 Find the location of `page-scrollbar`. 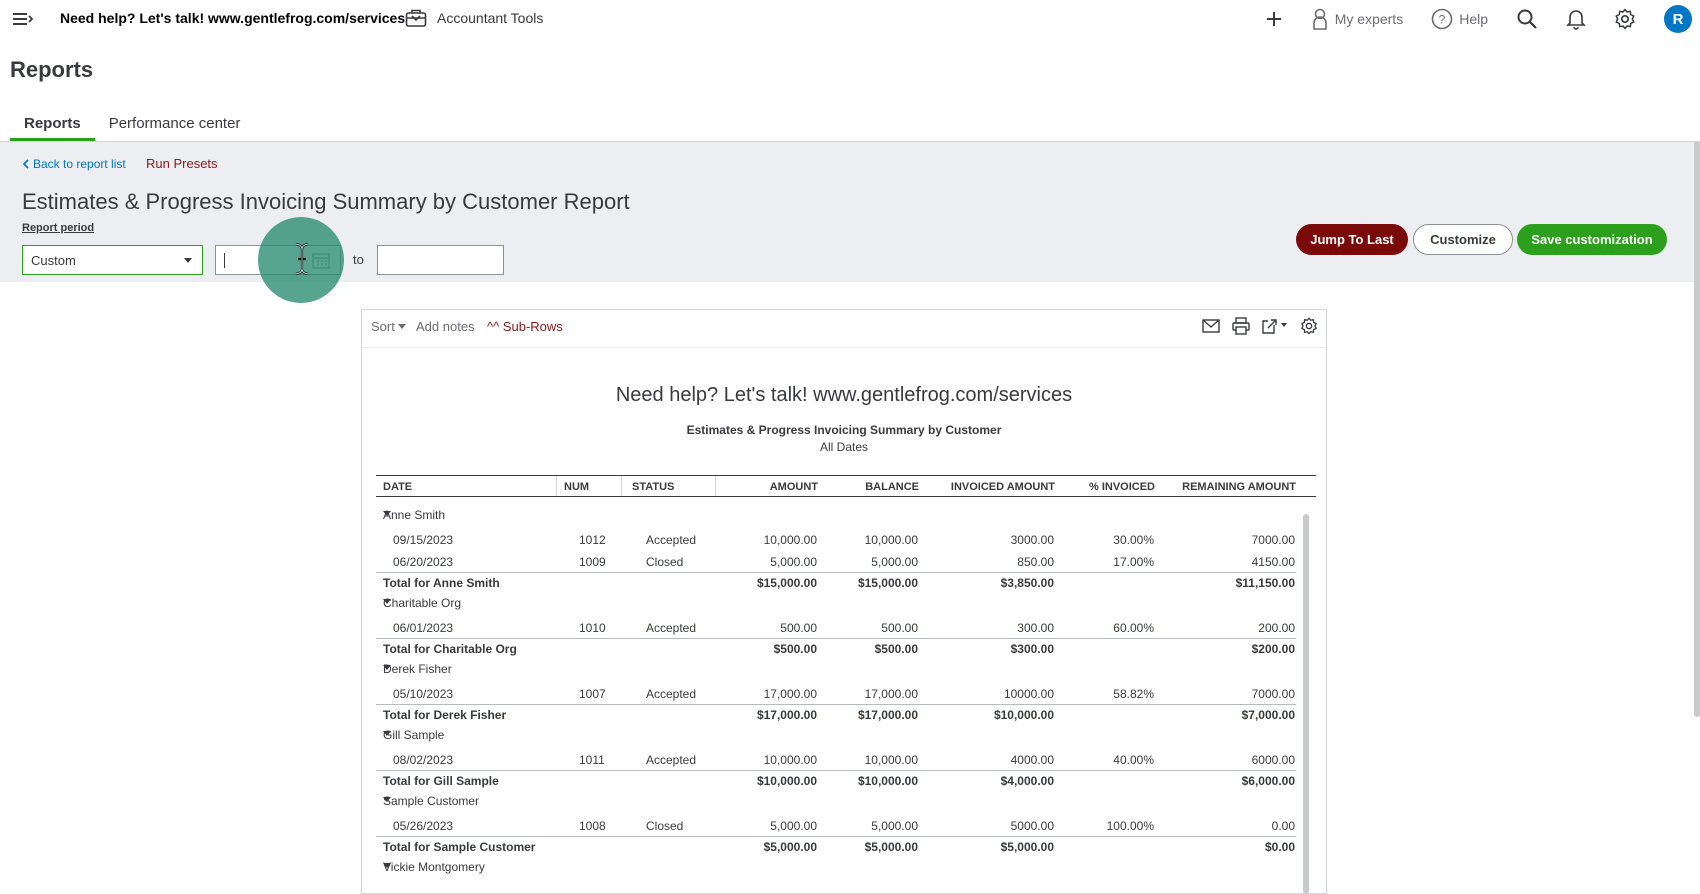

page-scrollbar is located at coordinates (1697, 429).